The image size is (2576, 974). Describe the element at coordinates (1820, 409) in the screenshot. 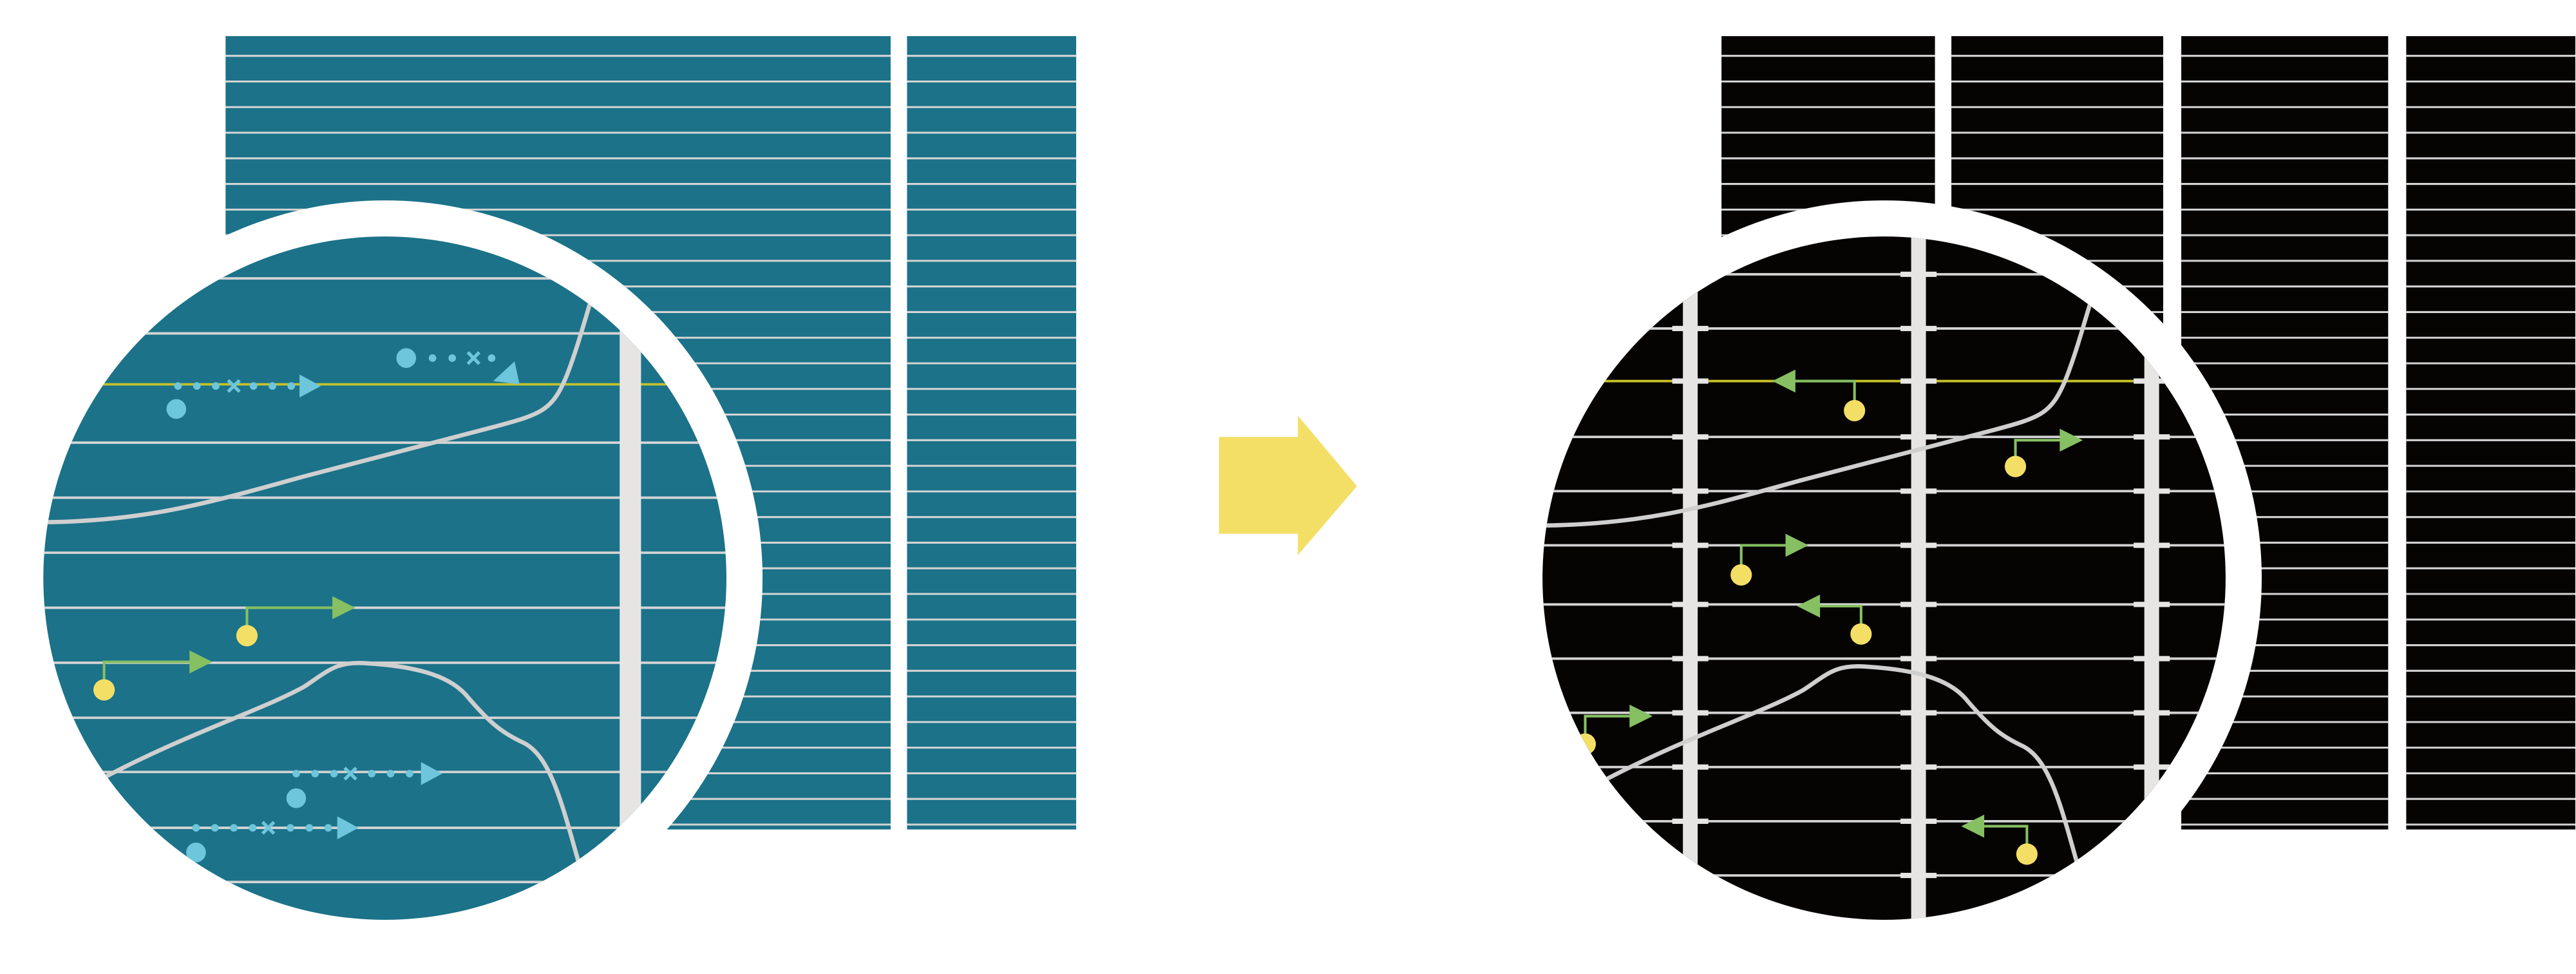

I see `after-curve-upper` at that location.